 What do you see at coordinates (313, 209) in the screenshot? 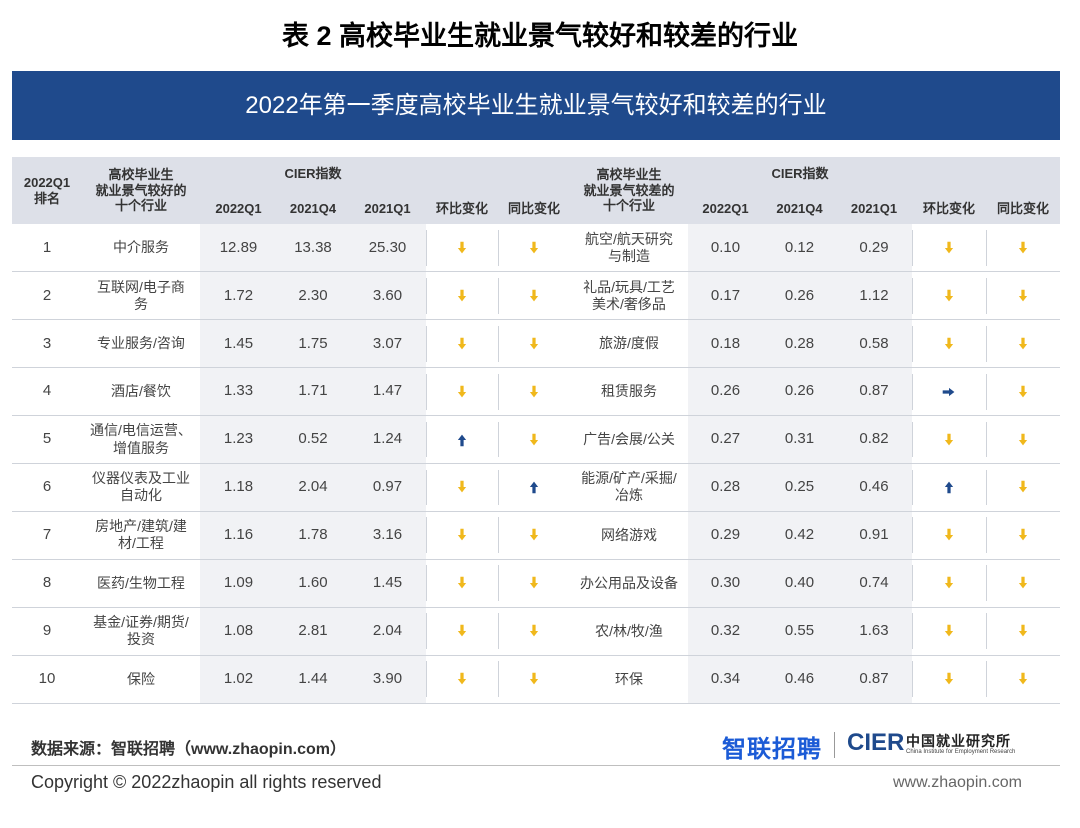
I see `header-q4-2021: 2021Q4` at bounding box center [313, 209].